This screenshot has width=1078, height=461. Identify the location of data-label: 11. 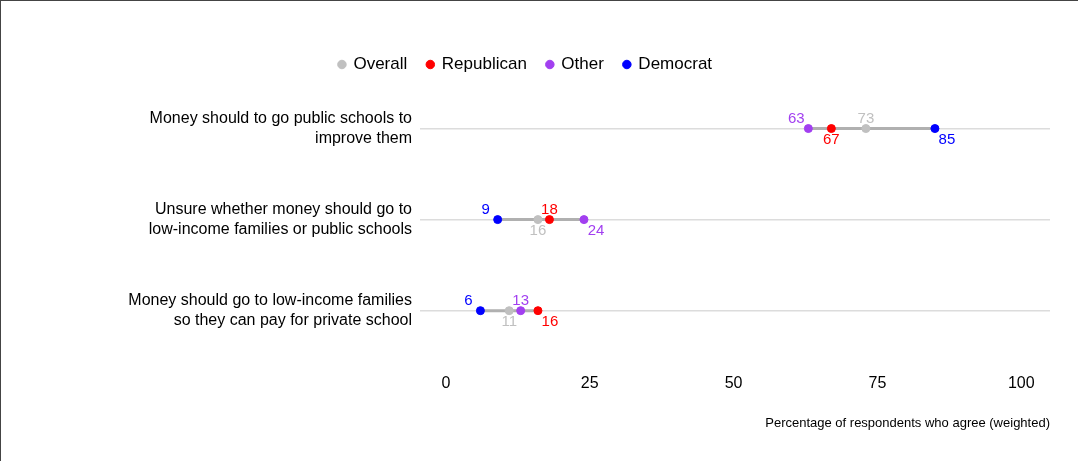
(509, 321).